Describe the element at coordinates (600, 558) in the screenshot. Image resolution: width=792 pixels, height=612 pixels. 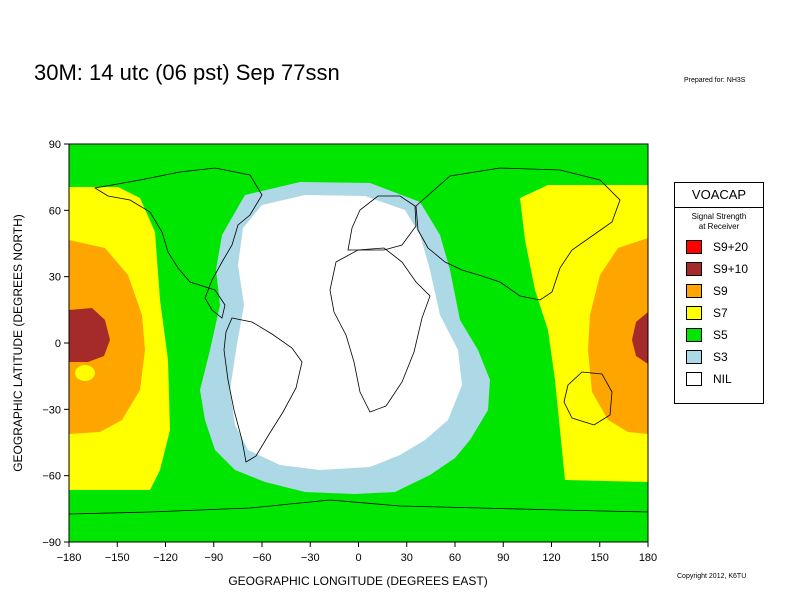
I see `x-tick-label: 150` at that location.